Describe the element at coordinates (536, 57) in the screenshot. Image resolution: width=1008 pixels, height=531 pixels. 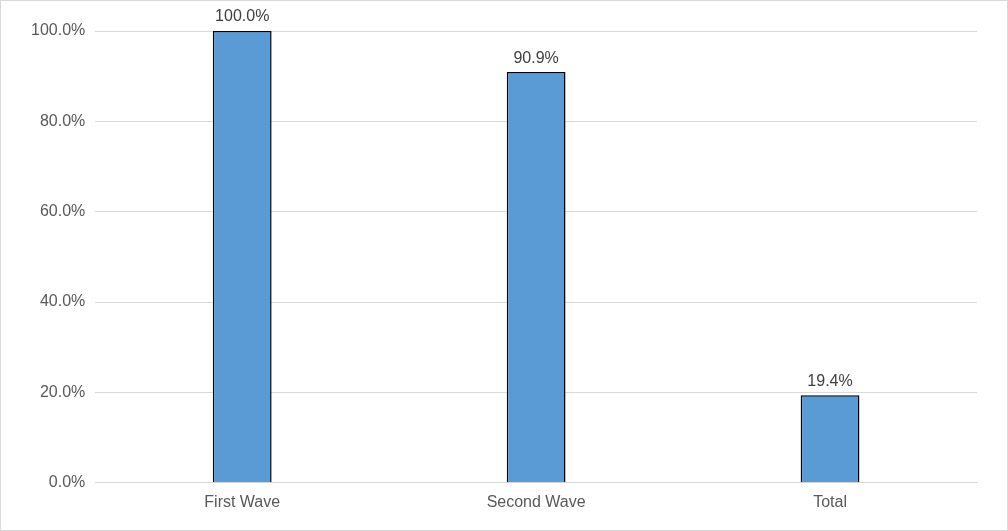
I see `data-label: 90.9%` at that location.